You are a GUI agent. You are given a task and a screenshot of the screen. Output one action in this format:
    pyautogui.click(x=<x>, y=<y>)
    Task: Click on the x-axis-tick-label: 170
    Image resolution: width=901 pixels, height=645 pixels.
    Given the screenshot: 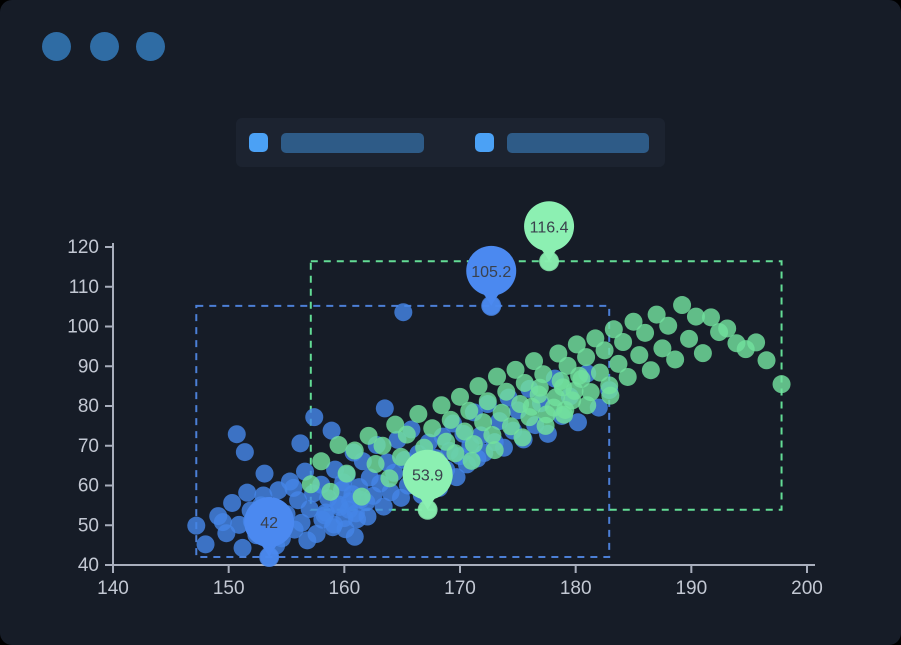 What is the action you would take?
    pyautogui.click(x=460, y=588)
    